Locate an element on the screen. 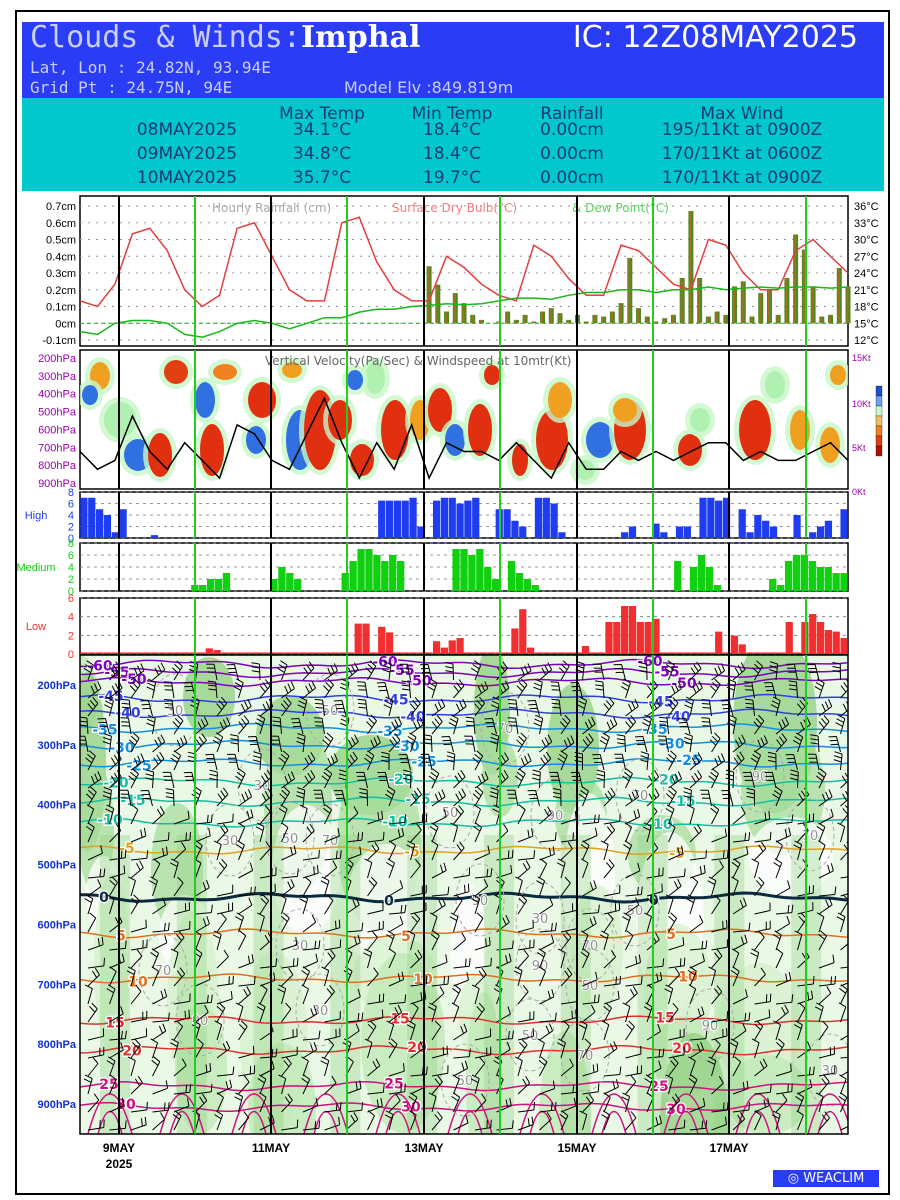 This screenshot has height=1200, width=900. x-date-label: 11MAY is located at coordinates (271, 1148).